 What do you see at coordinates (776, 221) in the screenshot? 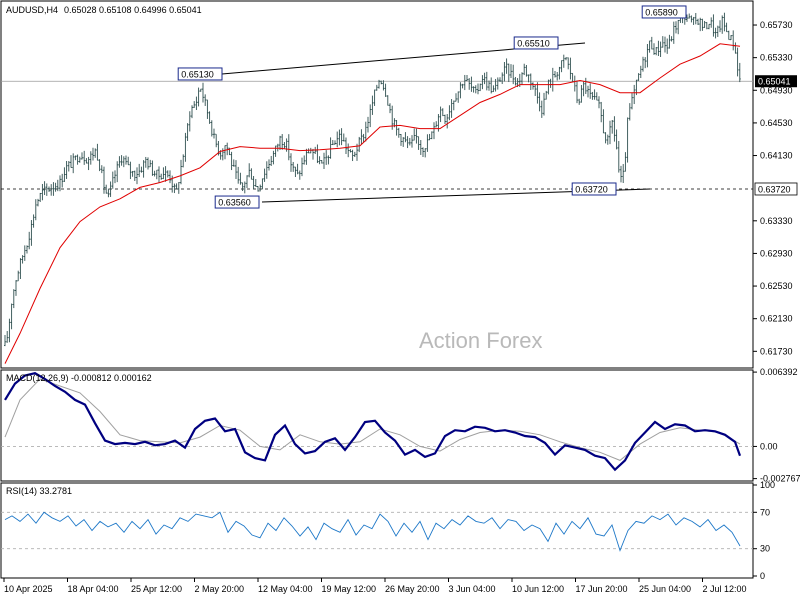
I see `price-tick-label: 0.63330` at bounding box center [776, 221].